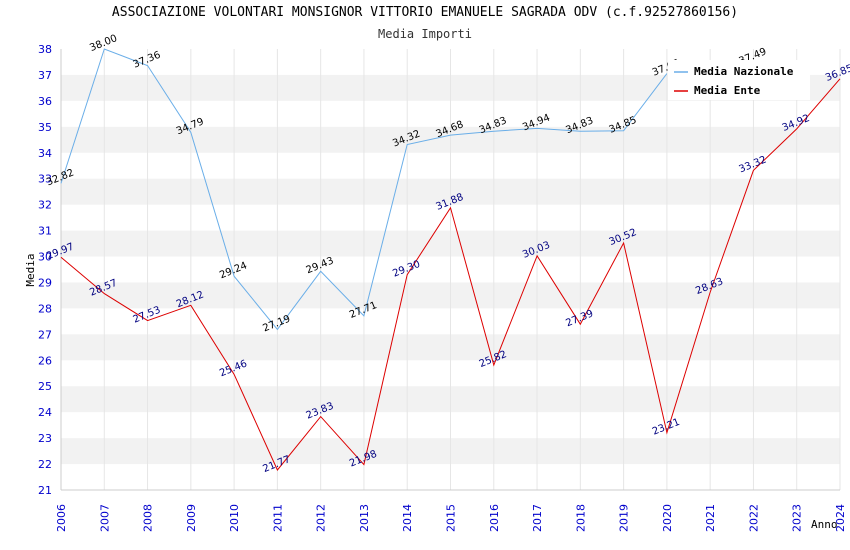 The width and height of the screenshot is (850, 550). Describe the element at coordinates (45, 334) in the screenshot. I see `y-tick-label: 27` at that location.